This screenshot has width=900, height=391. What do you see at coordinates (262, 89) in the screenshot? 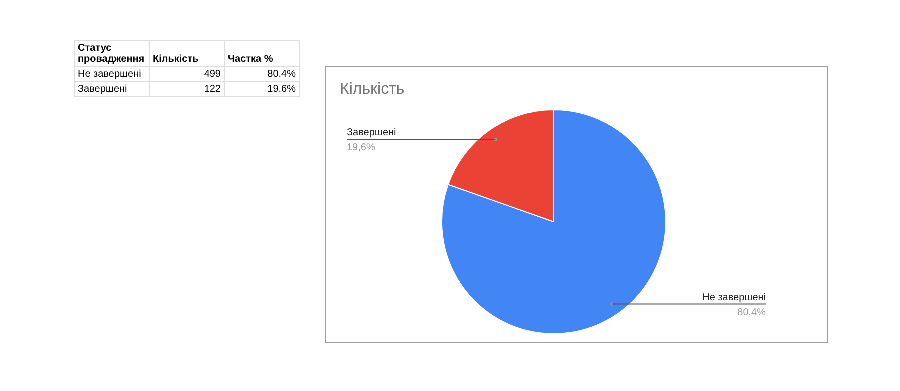
I see `text: 19.6%` at bounding box center [262, 89].